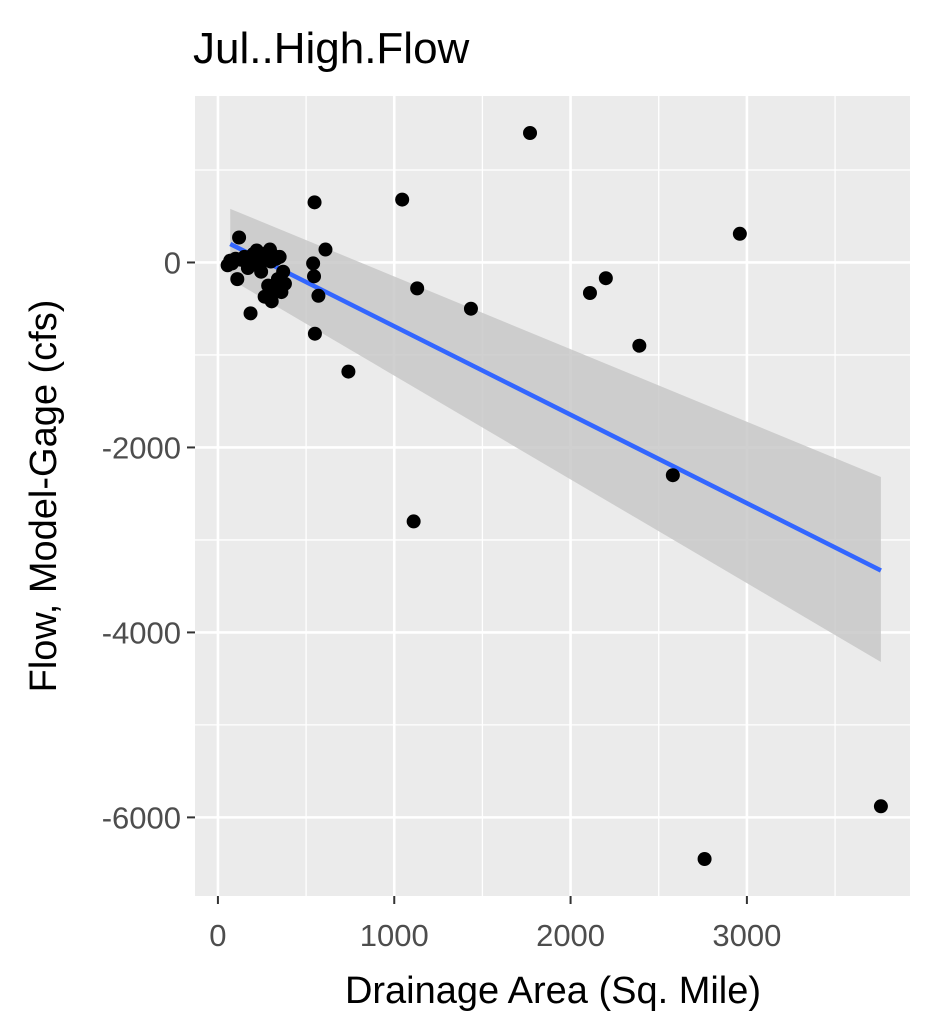 Image resolution: width=934 pixels, height=1034 pixels. I want to click on y-tick-label: -2000, so click(141, 447).